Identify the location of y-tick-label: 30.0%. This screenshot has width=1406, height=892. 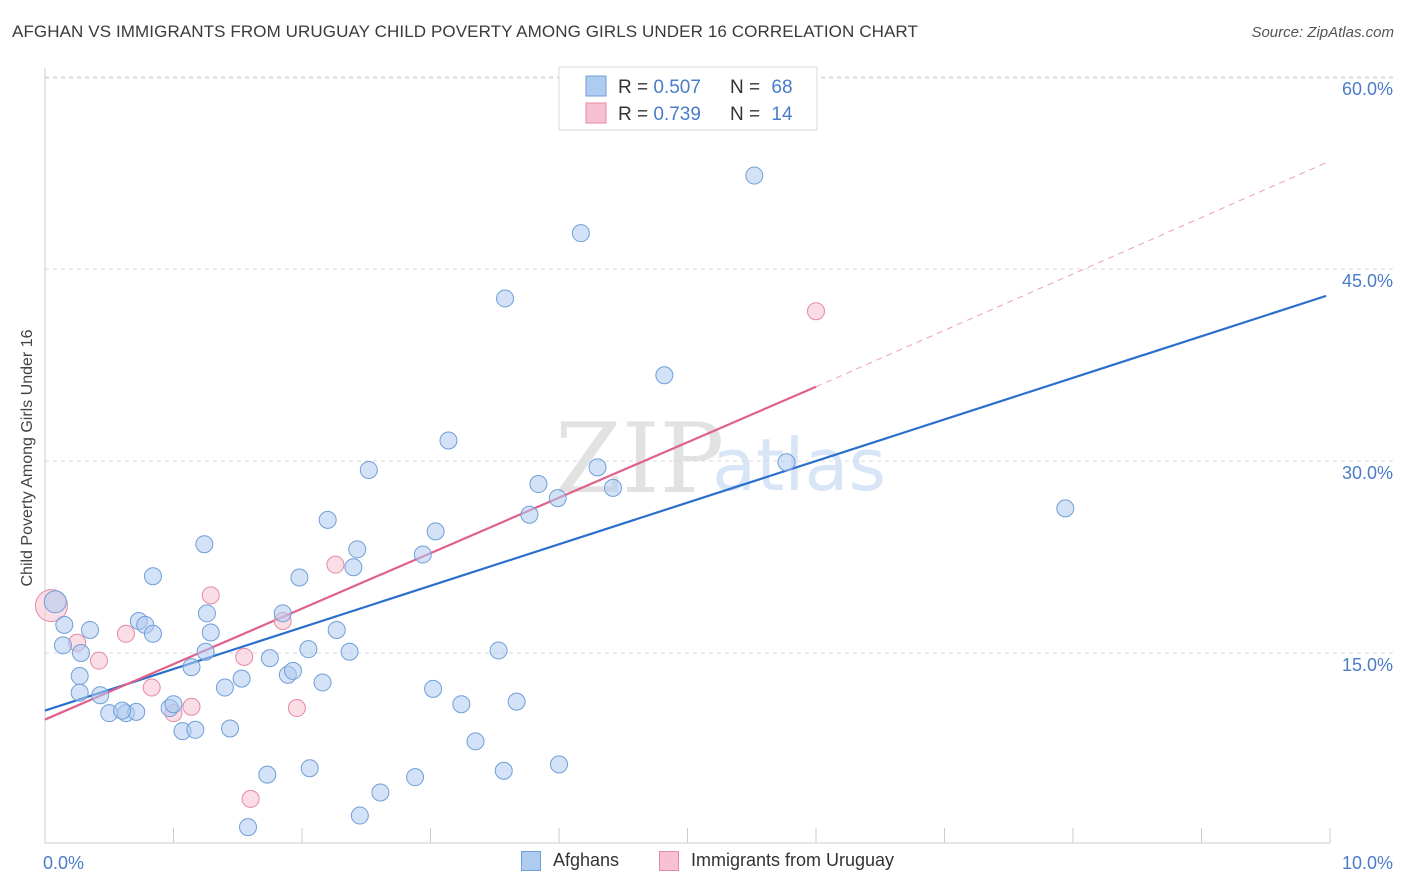
(1367, 473).